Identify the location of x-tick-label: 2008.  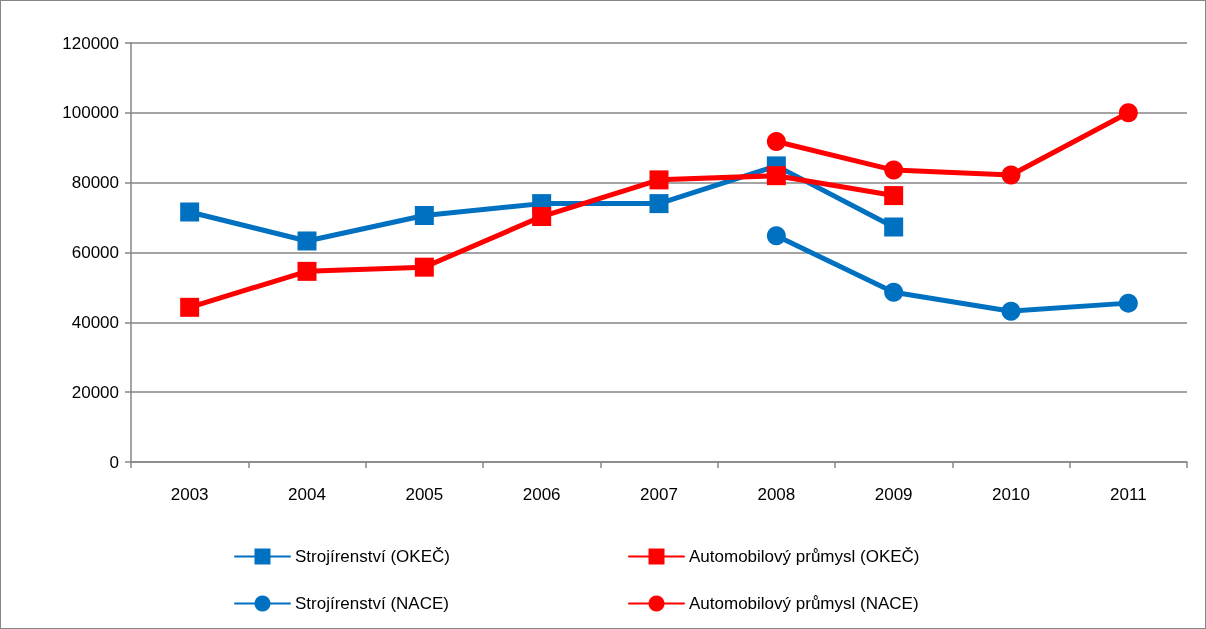
(776, 494).